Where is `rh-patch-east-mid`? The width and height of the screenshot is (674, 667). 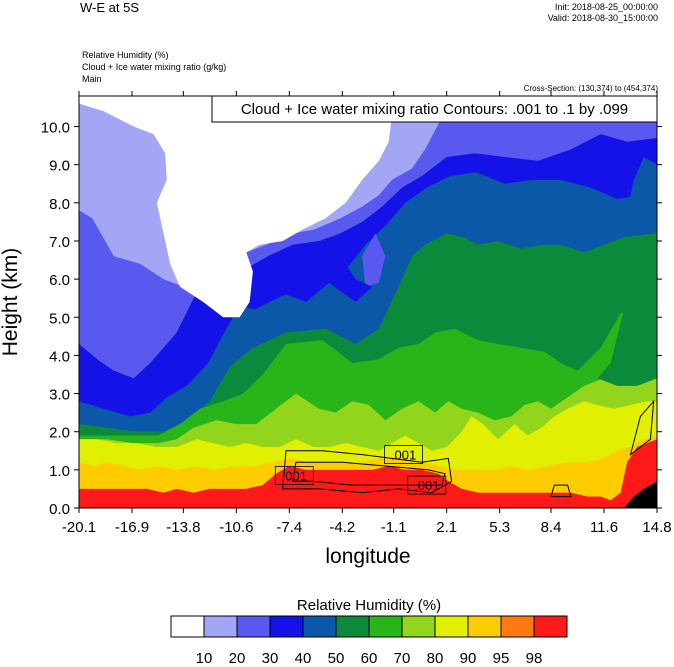 rh-patch-east-mid is located at coordinates (627, 324).